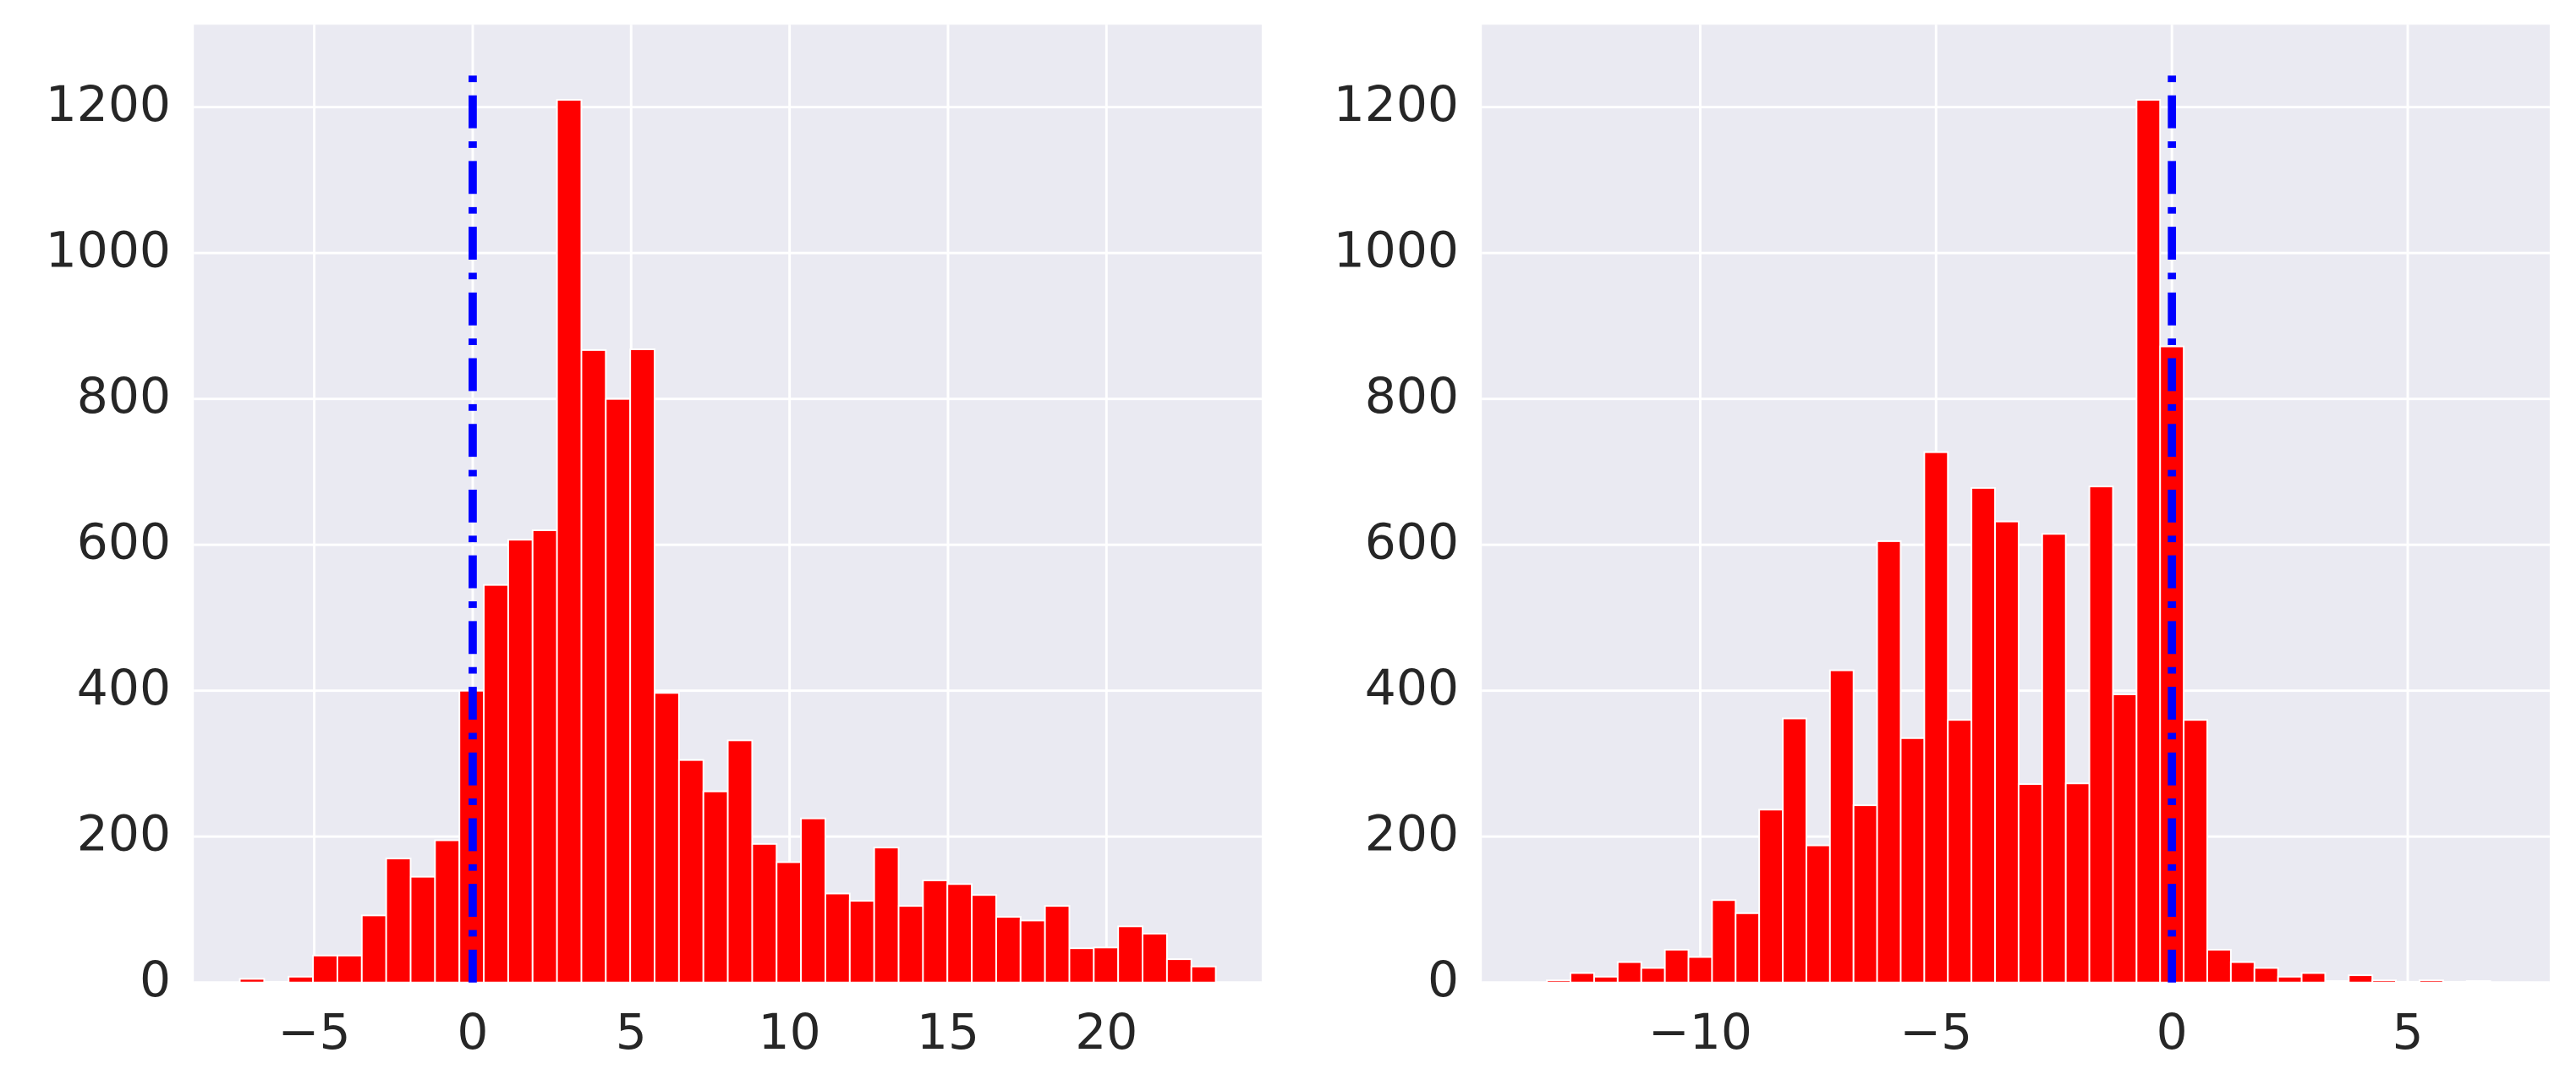  What do you see at coordinates (790, 1032) in the screenshot?
I see `x-tick-label: 10` at bounding box center [790, 1032].